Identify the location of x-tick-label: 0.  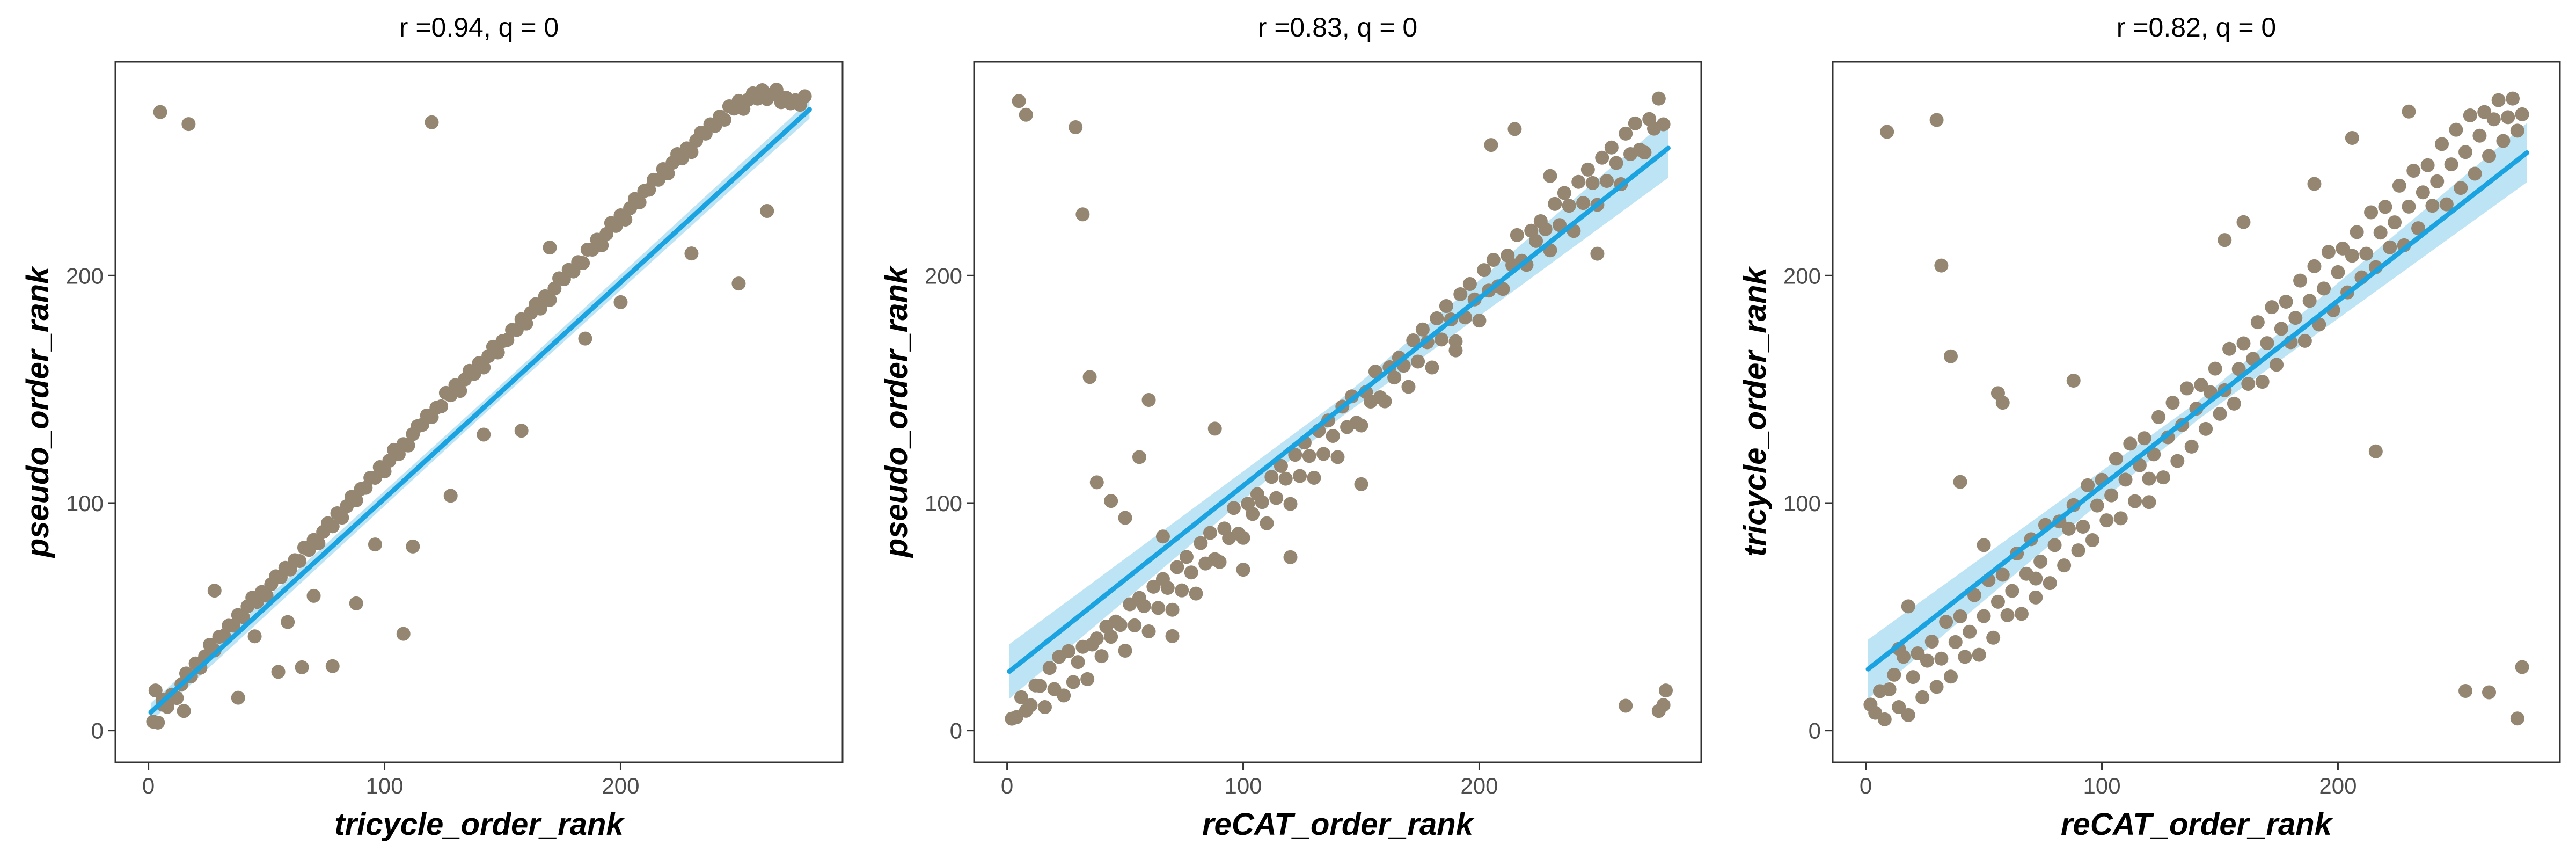
(1866, 785).